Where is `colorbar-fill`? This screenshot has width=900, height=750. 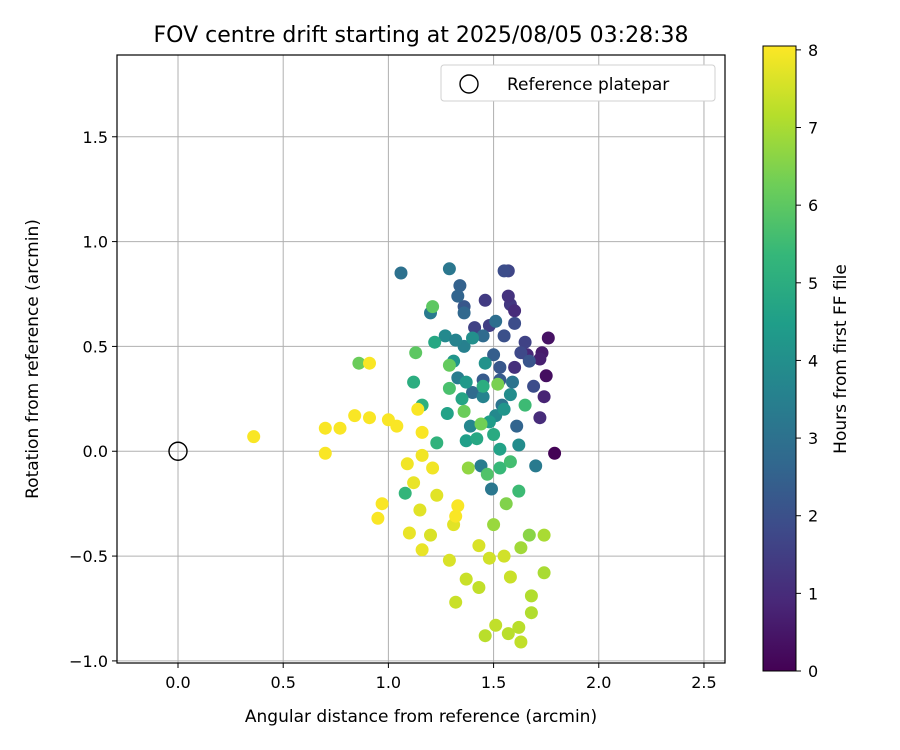 colorbar-fill is located at coordinates (779, 358).